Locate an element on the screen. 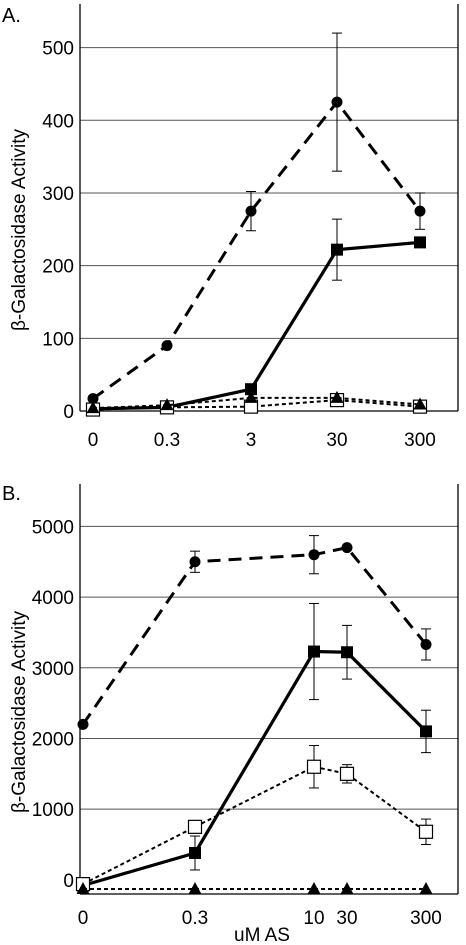 This screenshot has width=466, height=945. y-tick-label: 5000 is located at coordinates (53, 527).